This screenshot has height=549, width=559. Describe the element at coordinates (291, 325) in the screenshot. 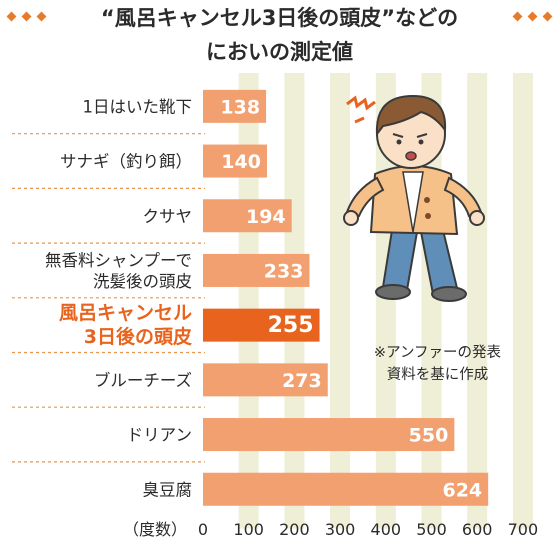

I see `value-label-4: 255` at that location.